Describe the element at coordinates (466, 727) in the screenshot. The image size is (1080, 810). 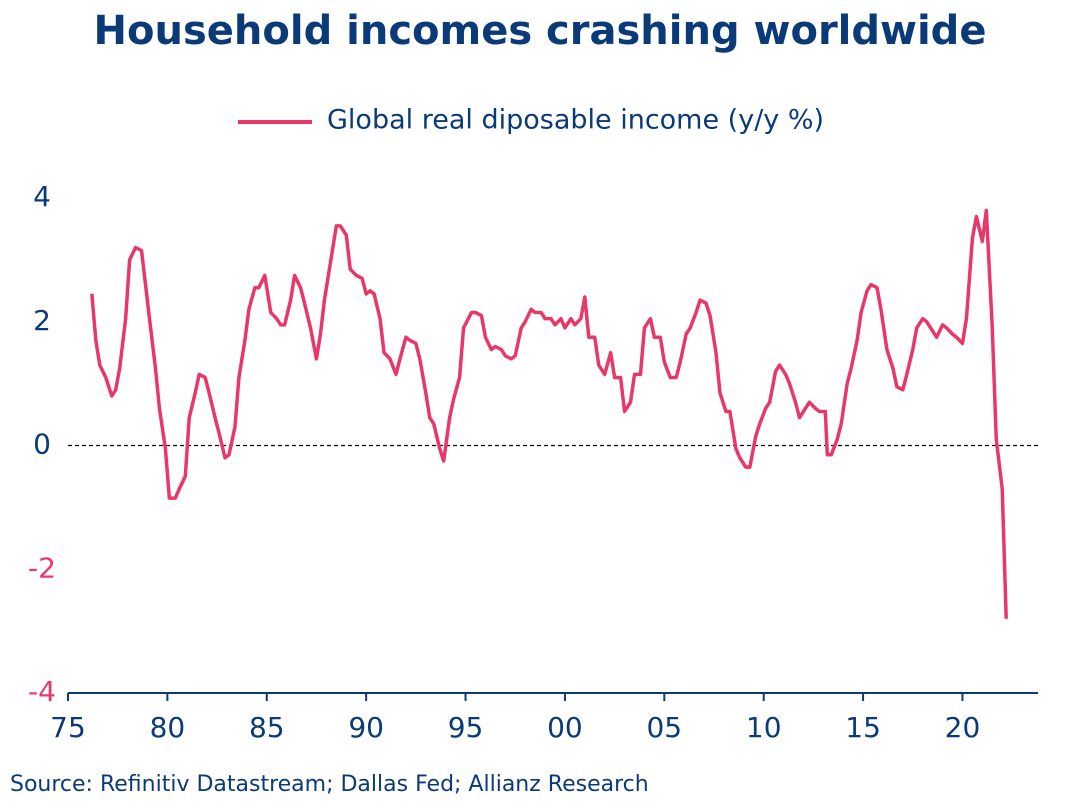
I see `x-tick-label: 95` at that location.